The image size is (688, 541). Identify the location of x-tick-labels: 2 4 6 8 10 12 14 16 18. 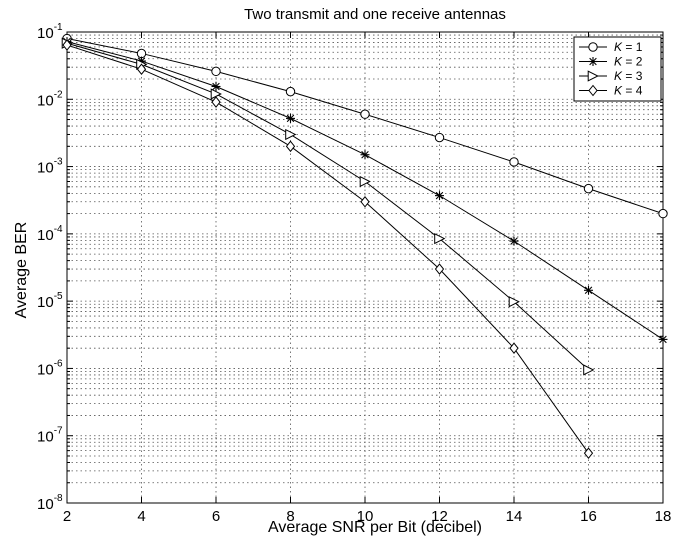
(367, 516).